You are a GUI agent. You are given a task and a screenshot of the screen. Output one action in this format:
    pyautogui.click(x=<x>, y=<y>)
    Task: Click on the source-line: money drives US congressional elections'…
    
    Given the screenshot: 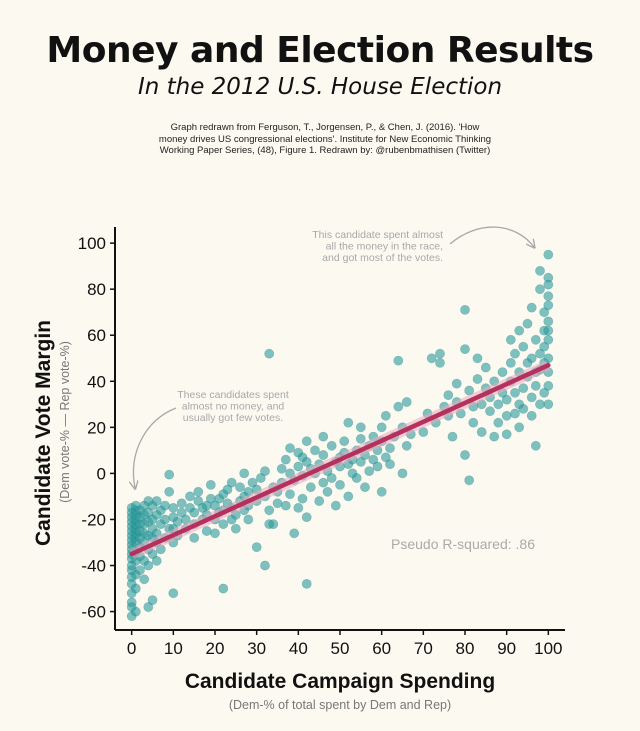 What is the action you would take?
    pyautogui.click(x=325, y=139)
    